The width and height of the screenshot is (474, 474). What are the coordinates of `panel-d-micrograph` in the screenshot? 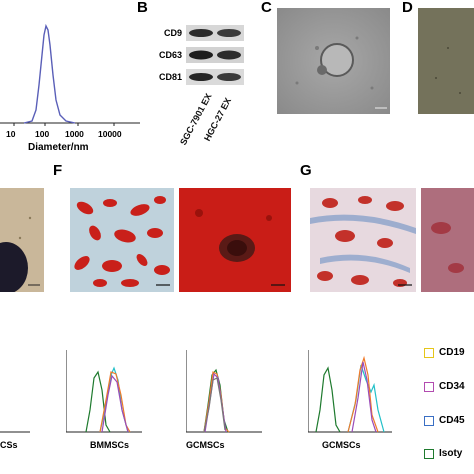 It's located at (446, 61).